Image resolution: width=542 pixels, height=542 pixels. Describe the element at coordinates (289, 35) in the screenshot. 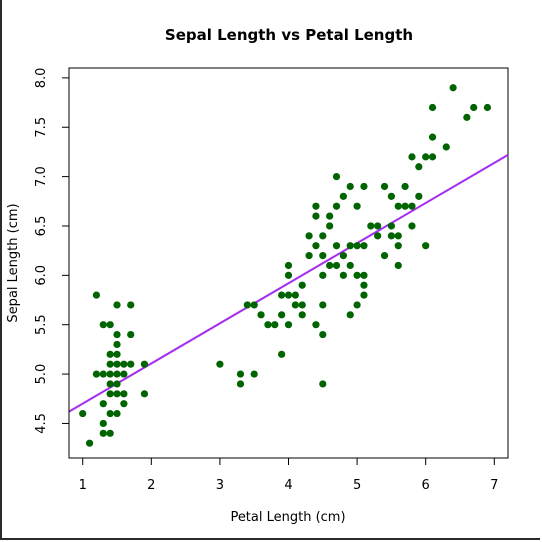

I see `chart-title: Sepal Length vs Petal Length` at that location.